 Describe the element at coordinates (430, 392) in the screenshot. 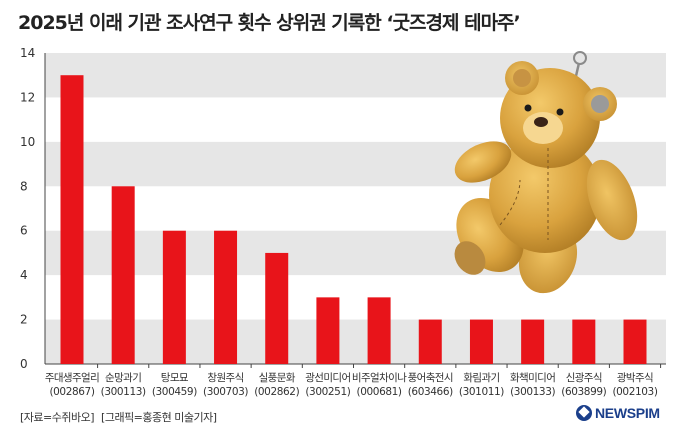

I see `x-tick-code: (603466)` at that location.